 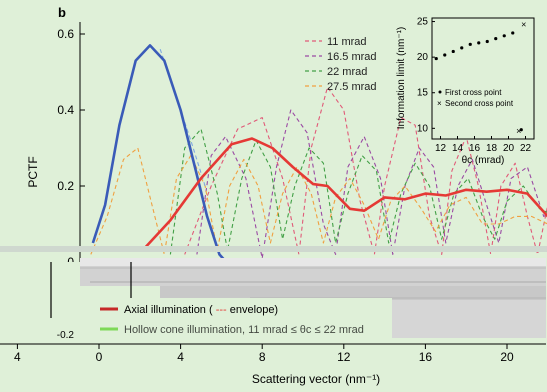 I want to click on x-tick-label: 8, so click(x=262, y=357).